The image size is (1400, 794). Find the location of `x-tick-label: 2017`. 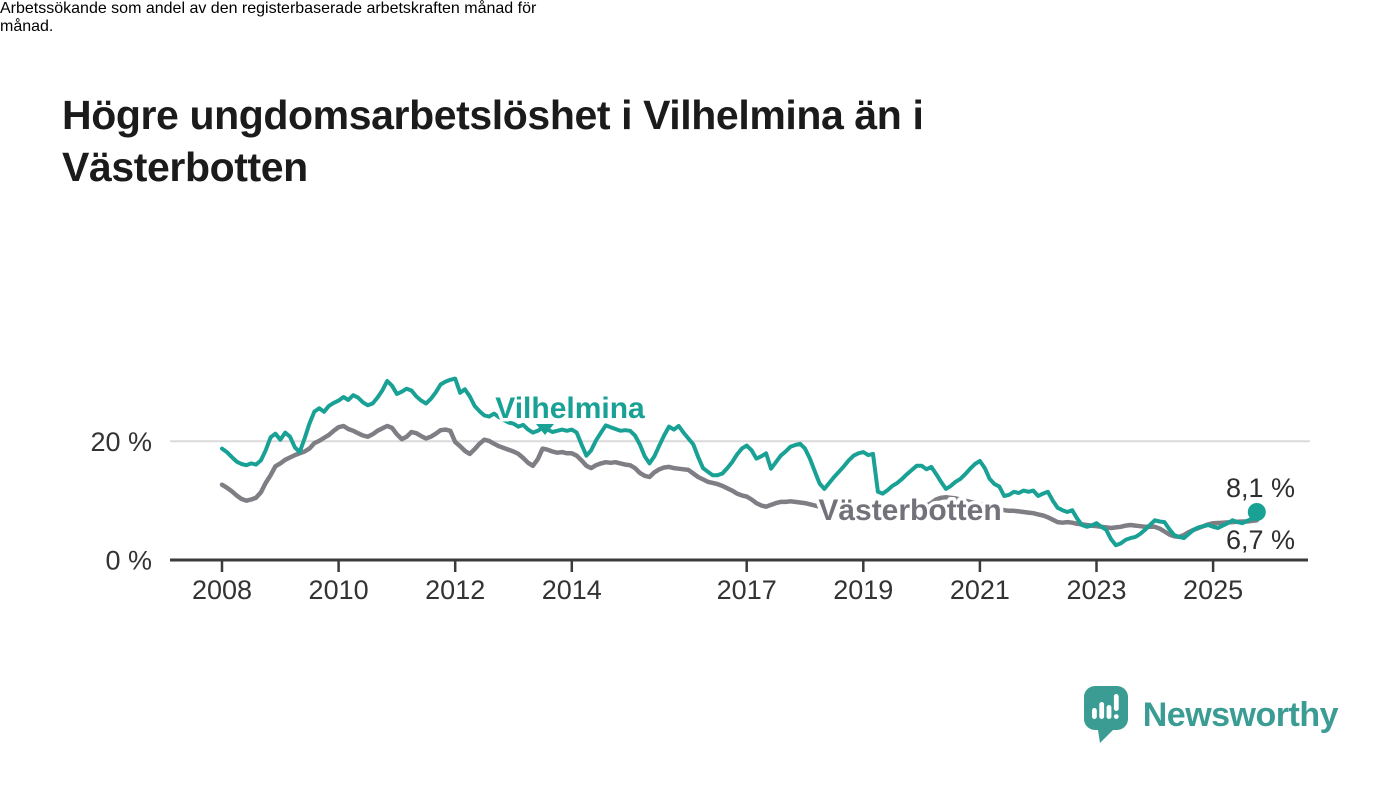

x-tick-label: 2017 is located at coordinates (747, 590).